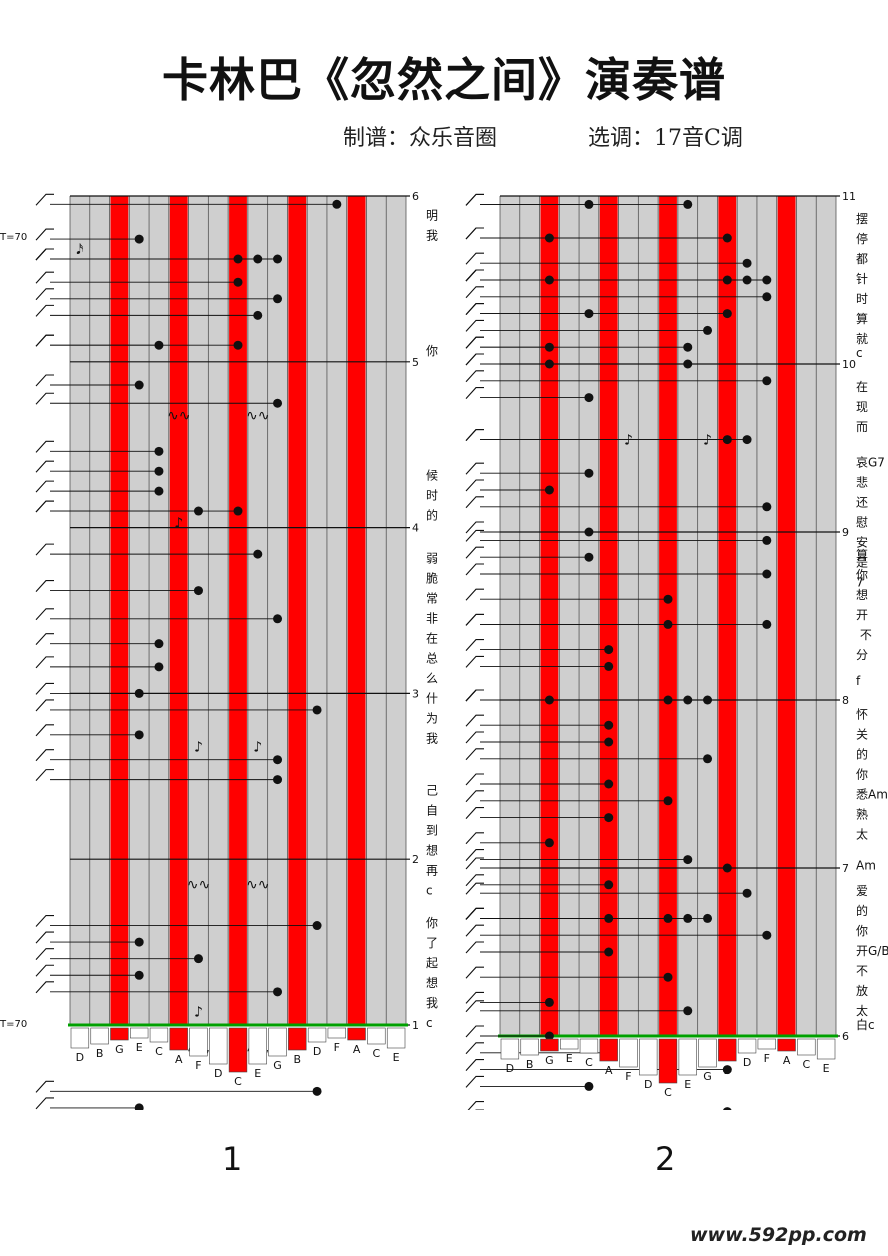 The height and width of the screenshot is (1256, 888). I want to click on lyric-text: f, so click(858, 681).